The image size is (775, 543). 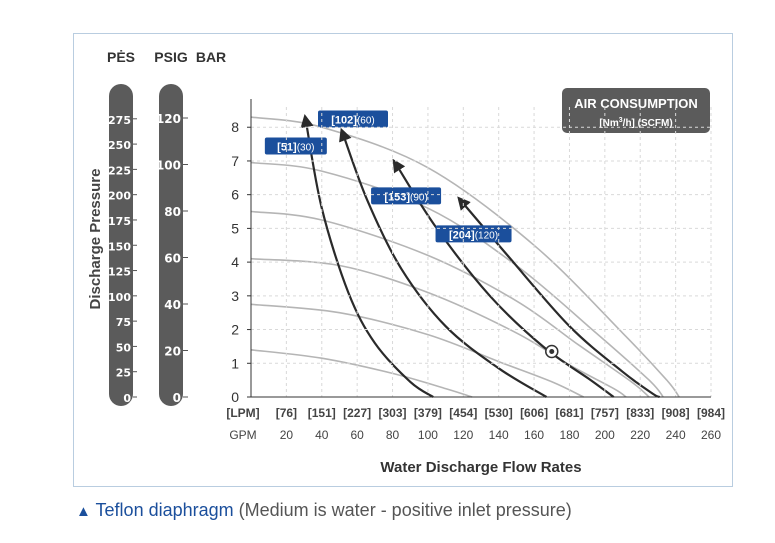 I want to click on y-axis-title: Discharge Pressure, so click(x=95, y=239).